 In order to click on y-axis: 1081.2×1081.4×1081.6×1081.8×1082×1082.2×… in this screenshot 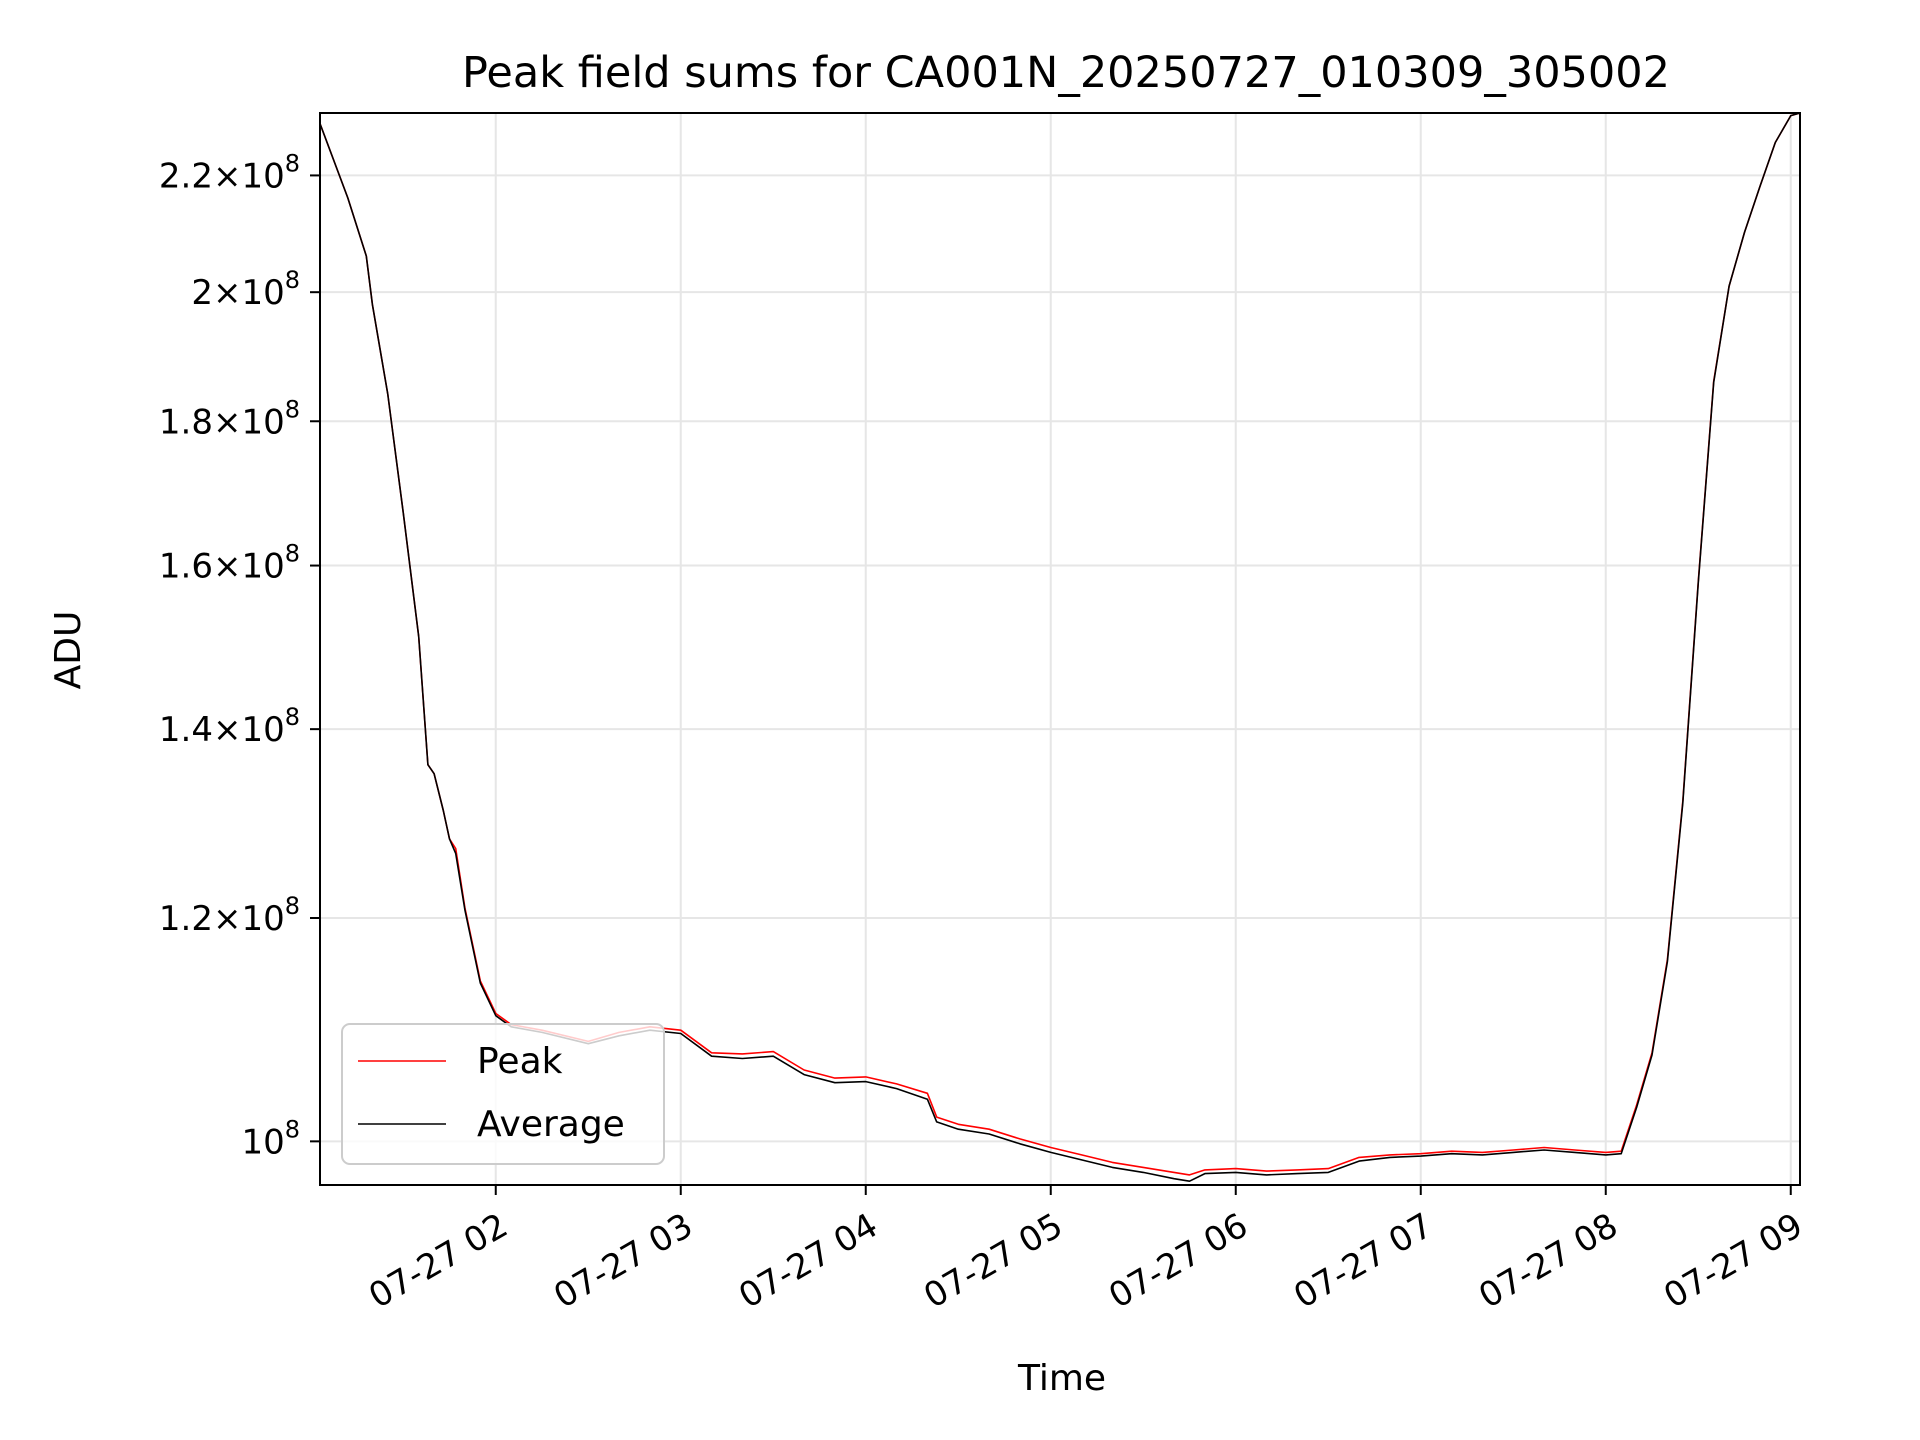, I will do `click(239, 655)`.